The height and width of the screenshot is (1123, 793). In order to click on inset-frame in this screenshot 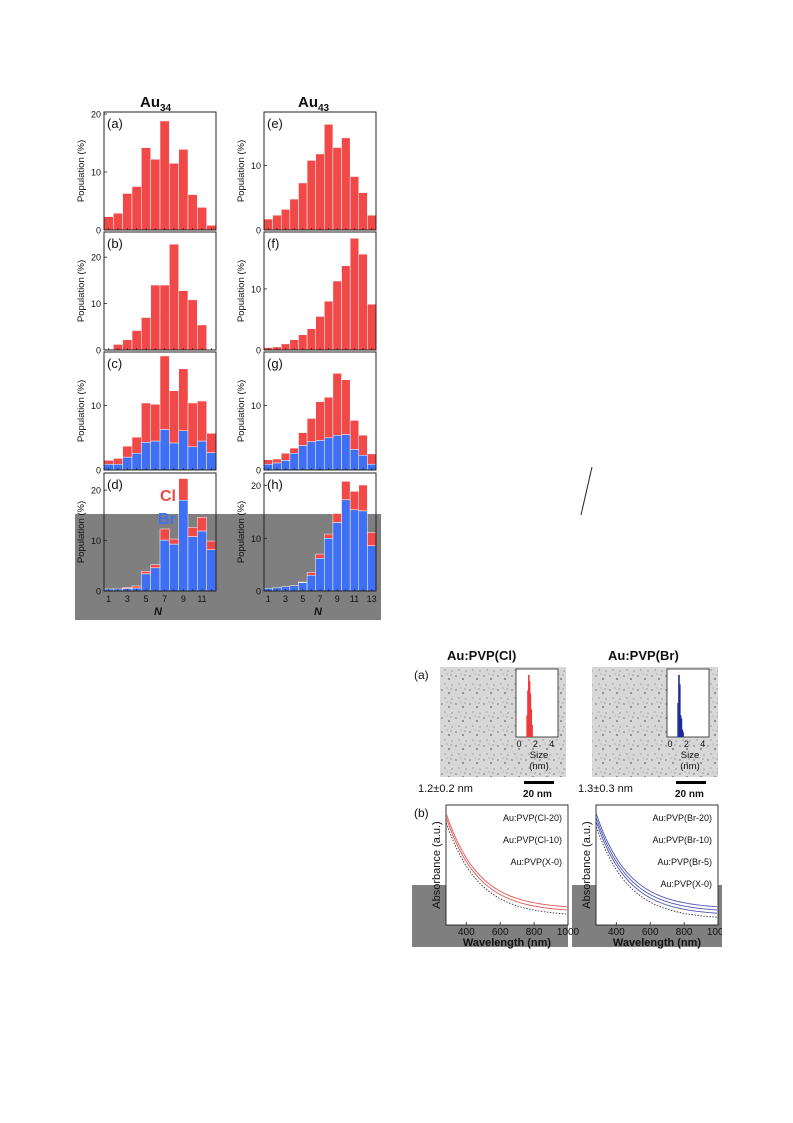, I will do `click(537, 703)`.